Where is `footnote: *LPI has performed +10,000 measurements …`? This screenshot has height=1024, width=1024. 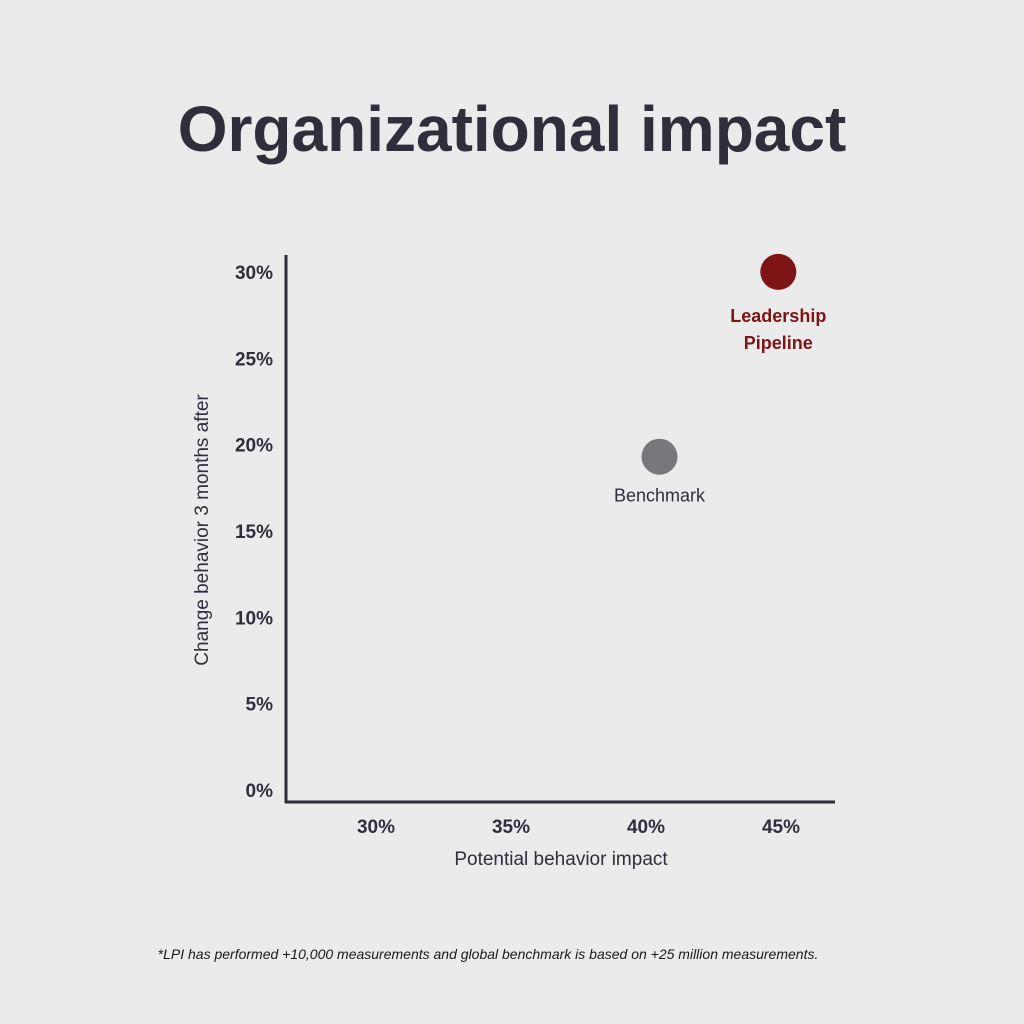
footnote: *LPI has performed +10,000 measurements … is located at coordinates (488, 954).